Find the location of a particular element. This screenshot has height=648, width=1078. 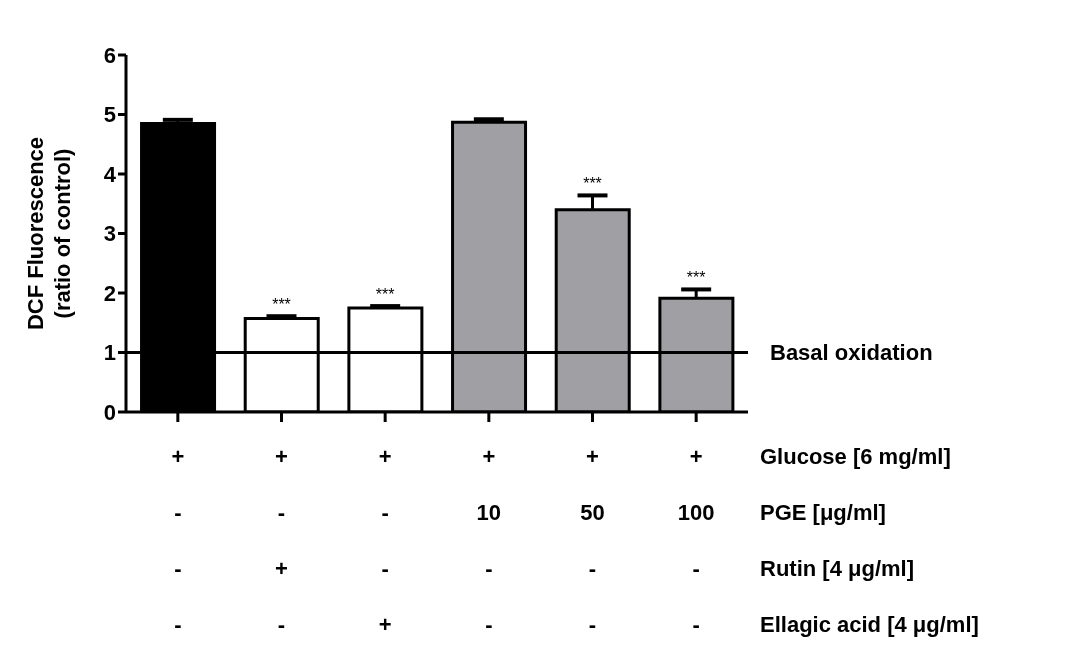

y-tick-label: 6 is located at coordinates (109, 55).